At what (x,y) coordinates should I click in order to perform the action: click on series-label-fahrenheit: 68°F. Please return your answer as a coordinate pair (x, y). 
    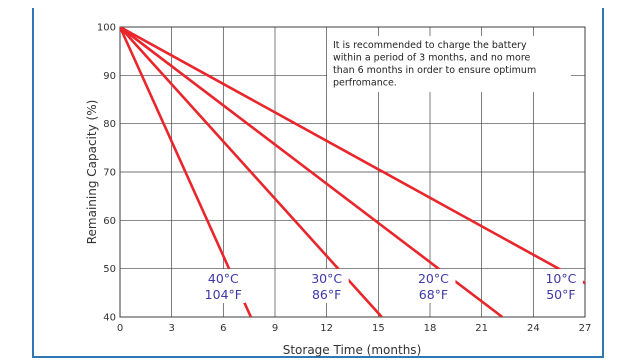
    Looking at the image, I should click on (433, 294).